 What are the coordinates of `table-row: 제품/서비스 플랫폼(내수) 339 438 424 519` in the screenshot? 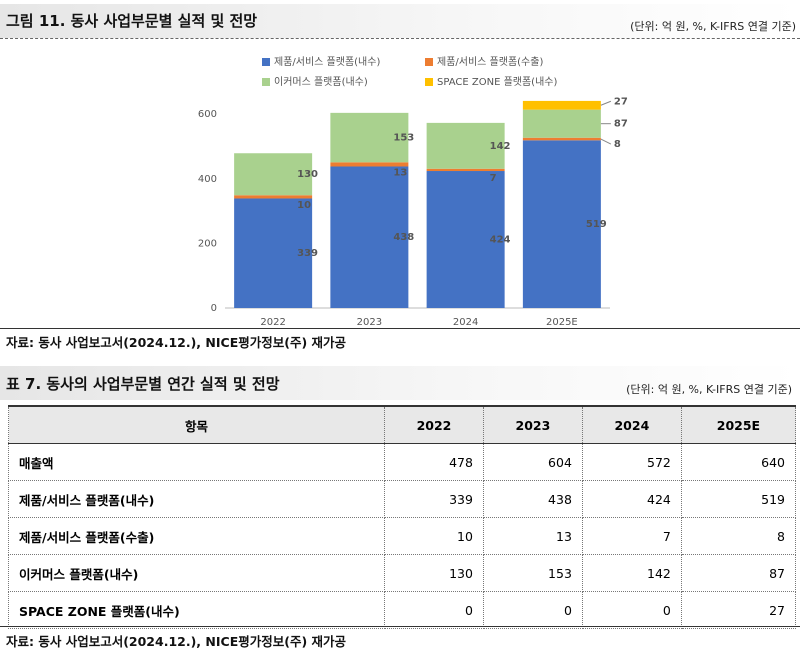 It's located at (402, 499).